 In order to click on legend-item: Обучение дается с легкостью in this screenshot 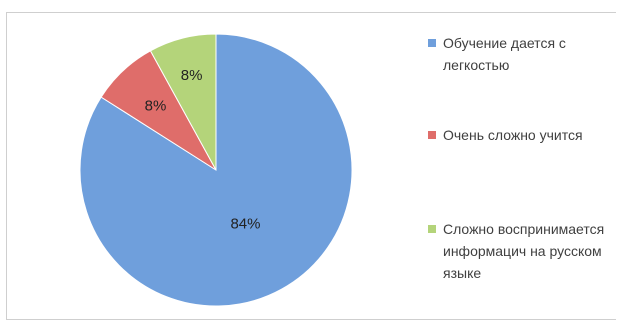, I will do `click(523, 54)`.